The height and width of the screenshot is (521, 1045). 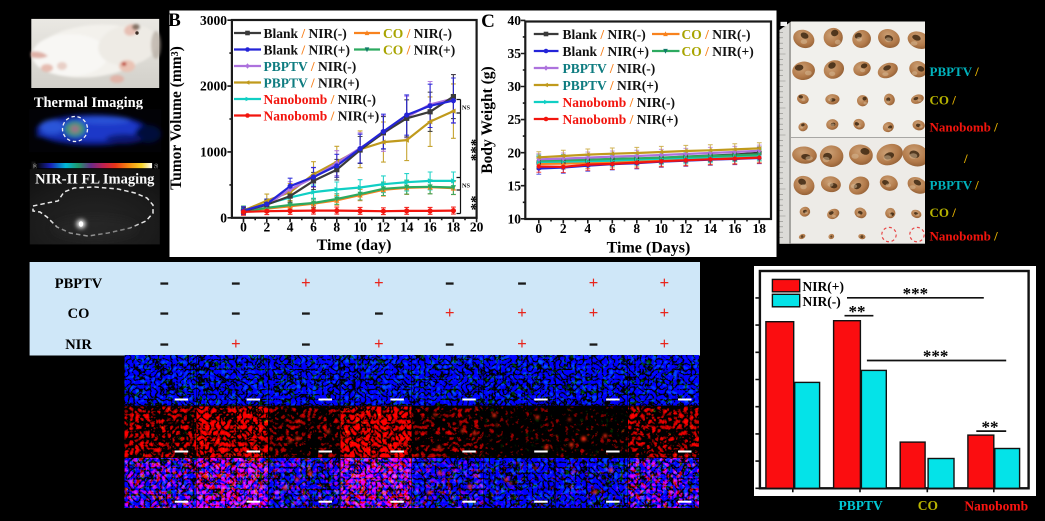 I want to click on svg-text: NIR-II FL Imaging, so click(x=95, y=180).